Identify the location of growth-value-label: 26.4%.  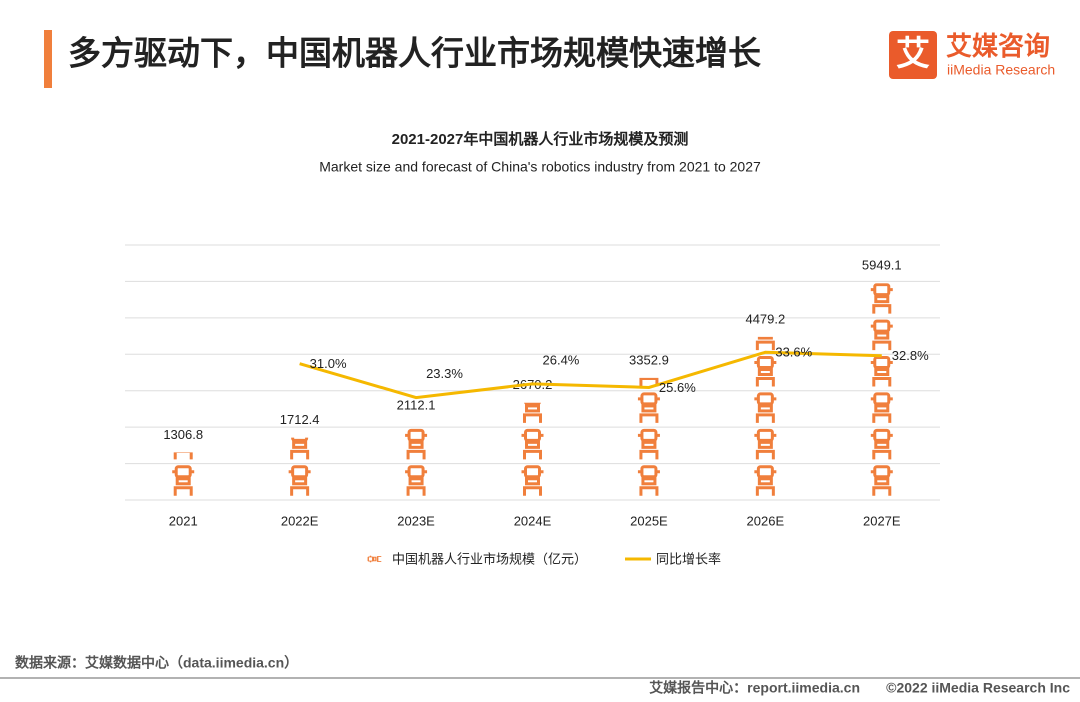
(561, 359).